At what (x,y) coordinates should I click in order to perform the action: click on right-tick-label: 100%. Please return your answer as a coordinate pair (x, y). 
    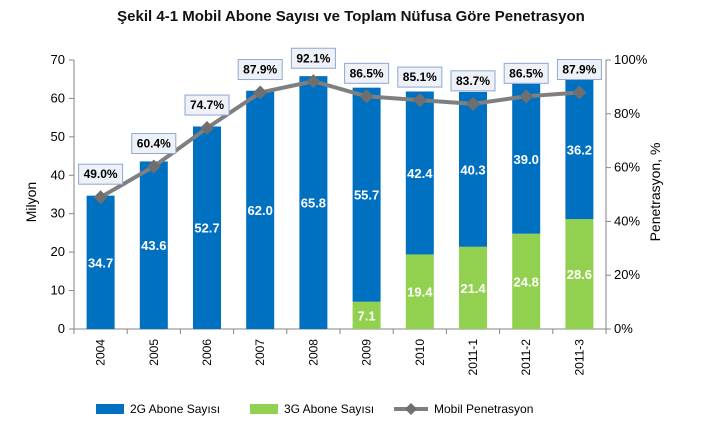
    Looking at the image, I should click on (631, 59).